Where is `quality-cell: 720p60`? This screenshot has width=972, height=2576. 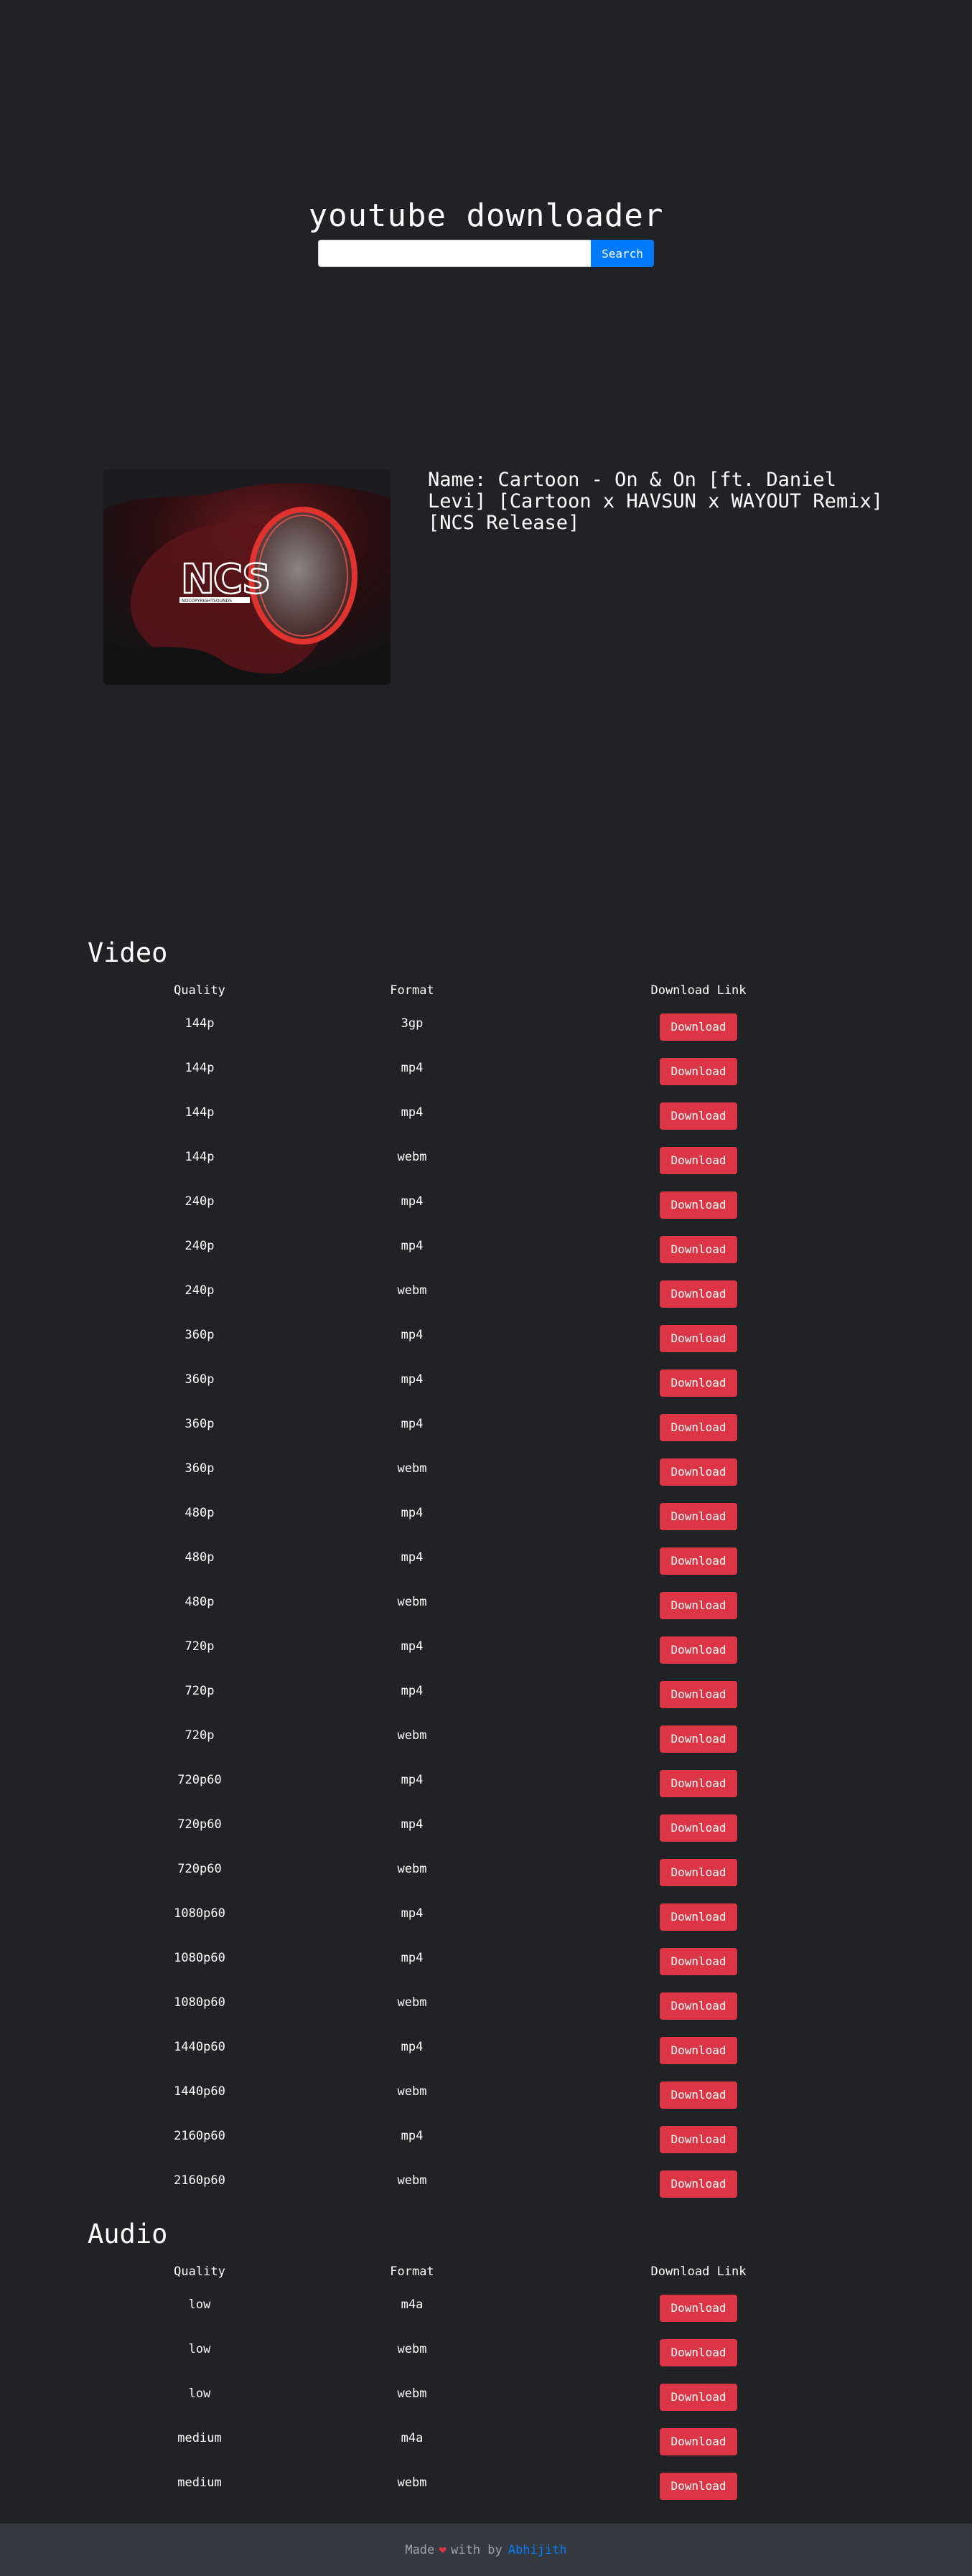 quality-cell: 720p60 is located at coordinates (200, 1780).